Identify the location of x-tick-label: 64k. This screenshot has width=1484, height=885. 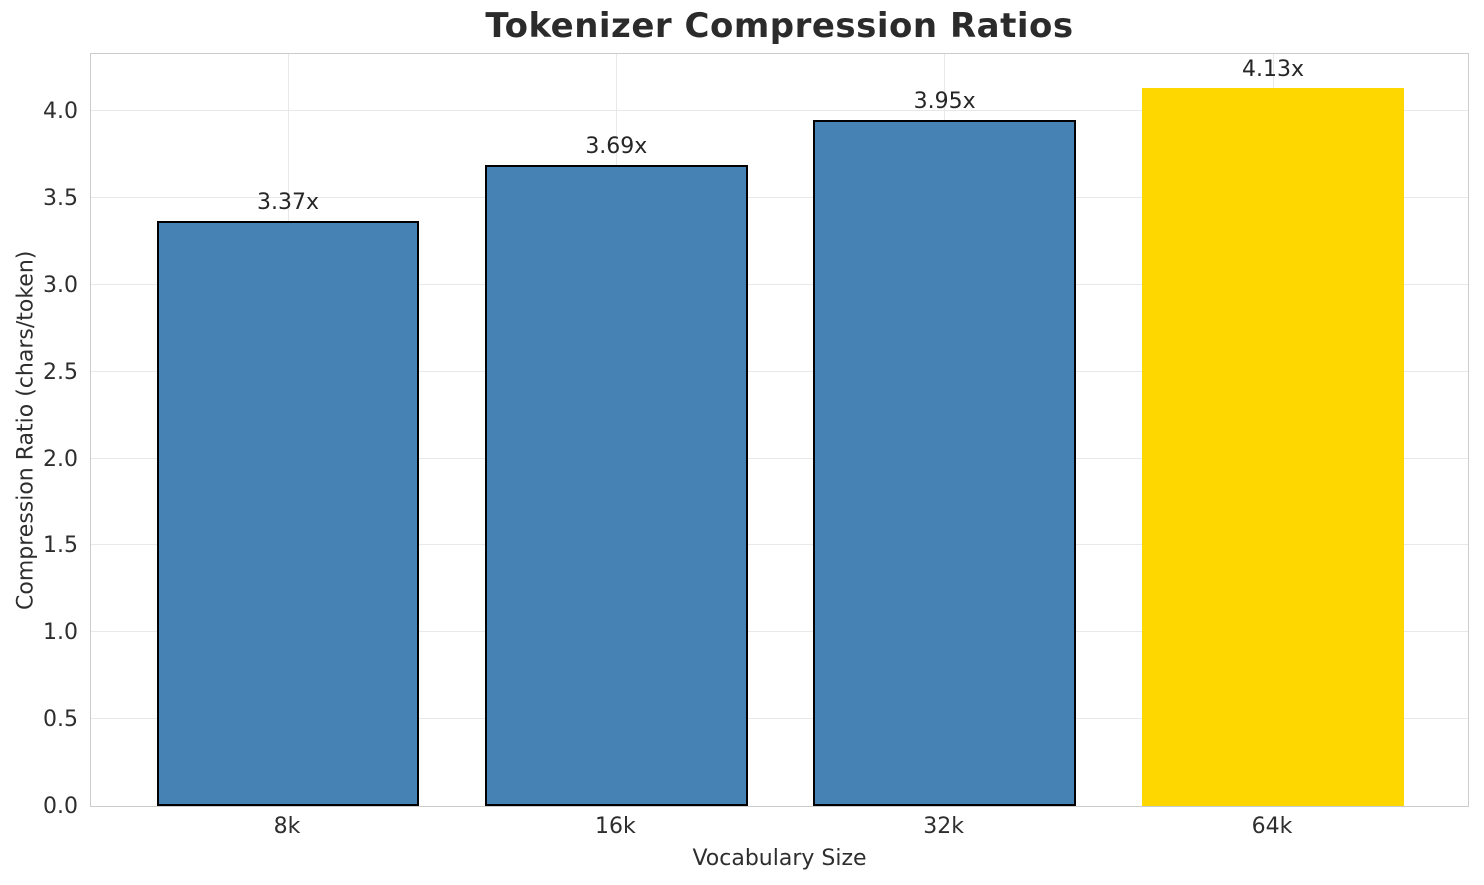
(1272, 826).